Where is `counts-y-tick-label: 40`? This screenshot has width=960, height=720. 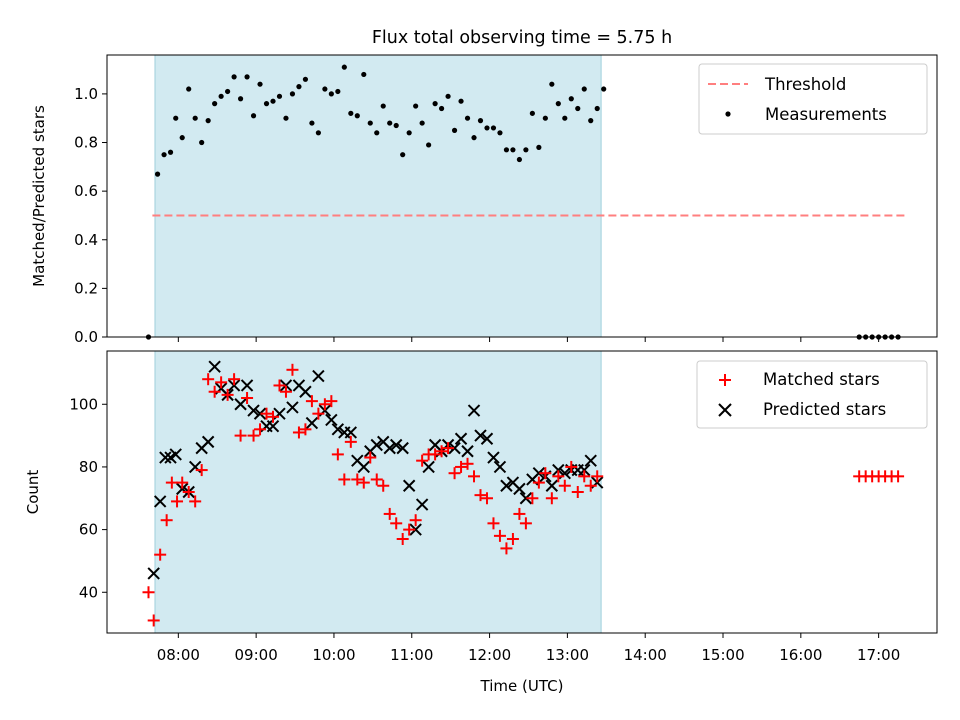
counts-y-tick-label: 40 is located at coordinates (88, 592).